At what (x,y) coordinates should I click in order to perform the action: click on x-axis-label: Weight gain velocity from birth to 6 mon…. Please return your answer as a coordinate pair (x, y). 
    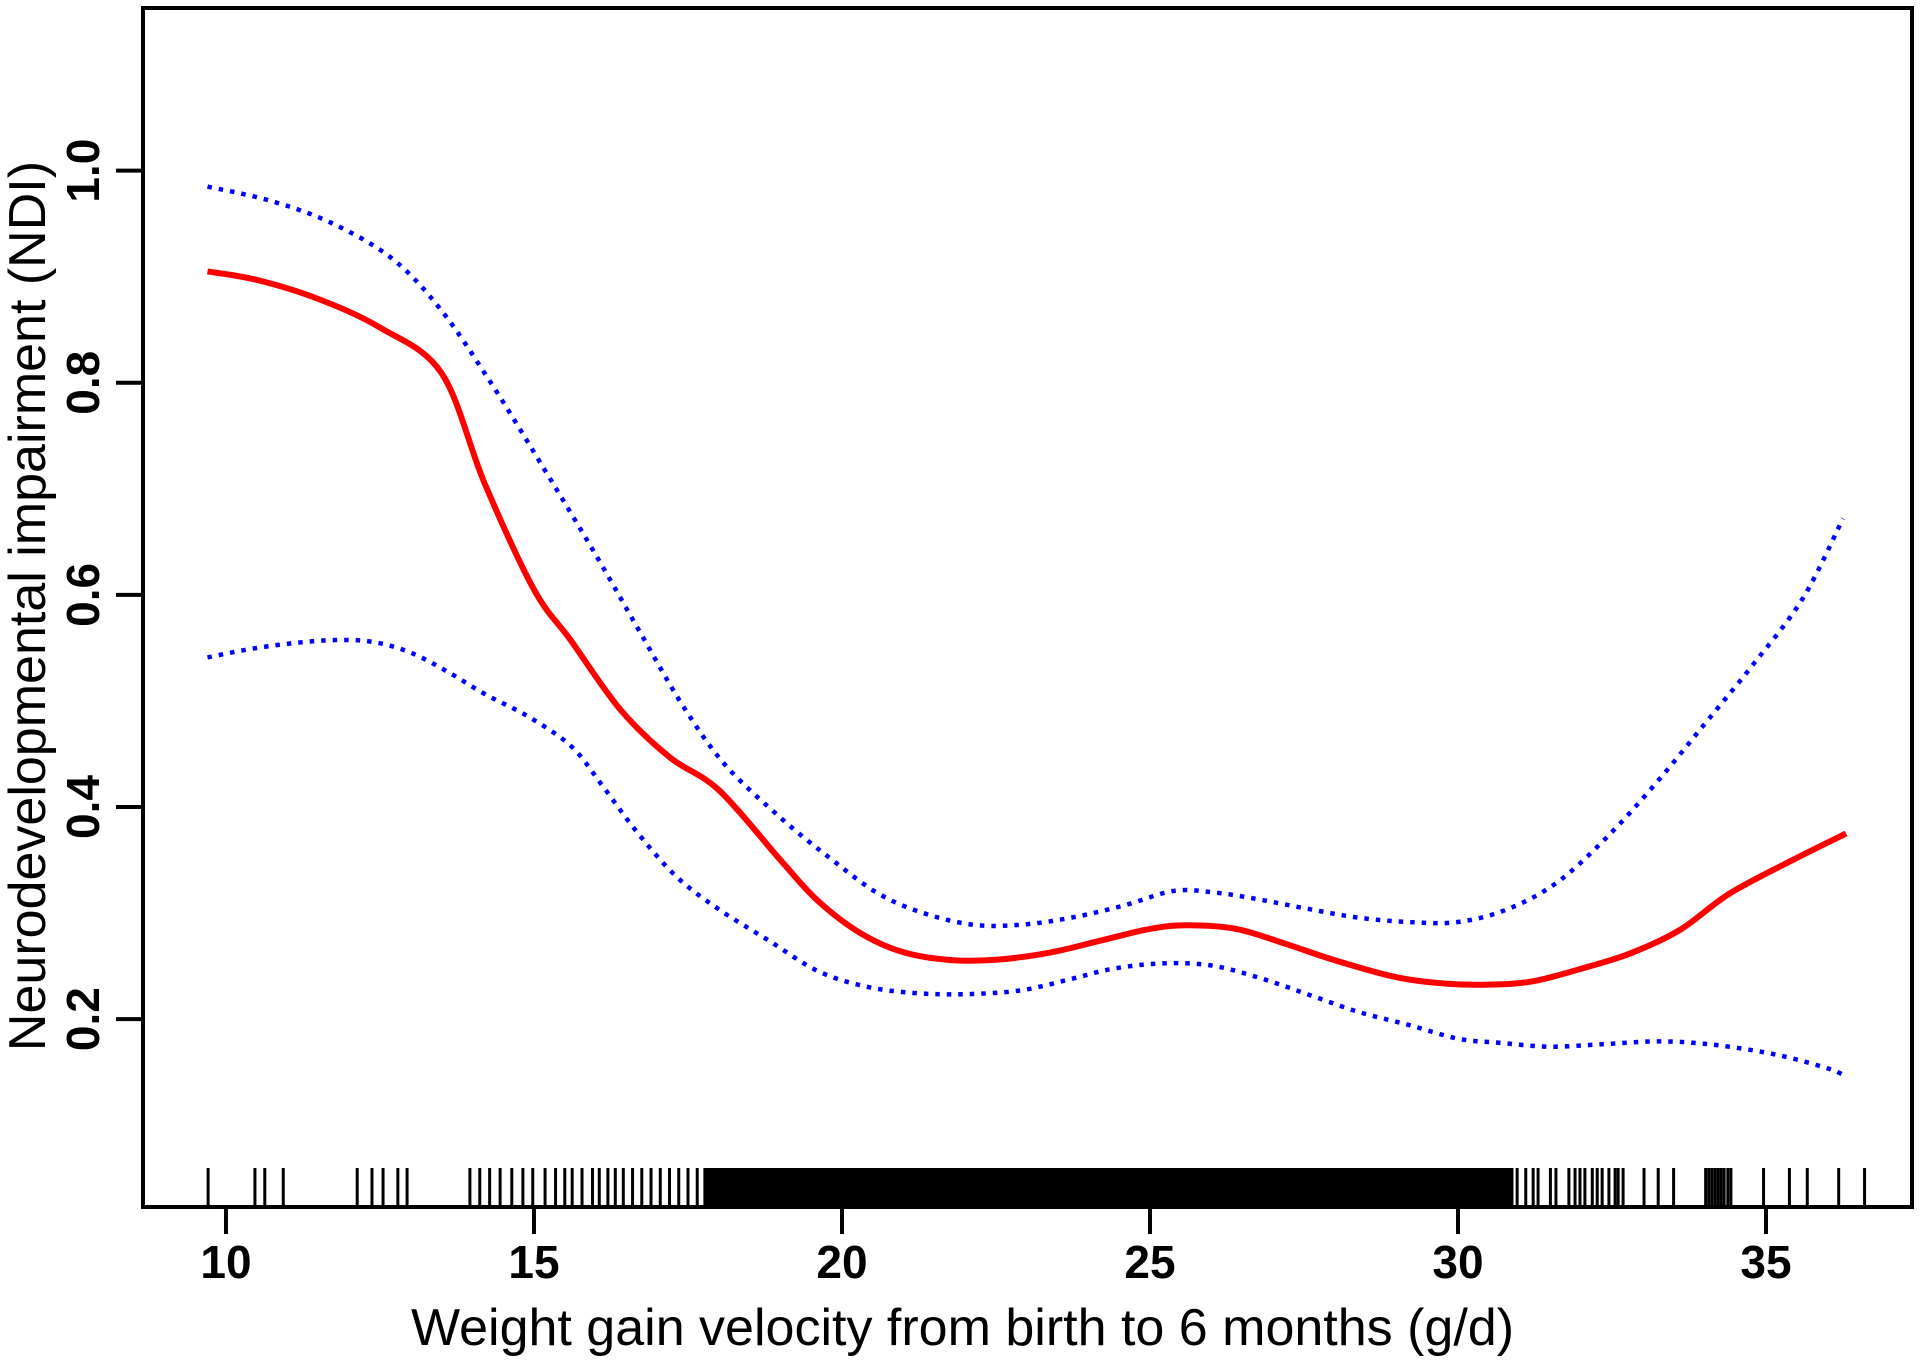
    Looking at the image, I should click on (962, 1328).